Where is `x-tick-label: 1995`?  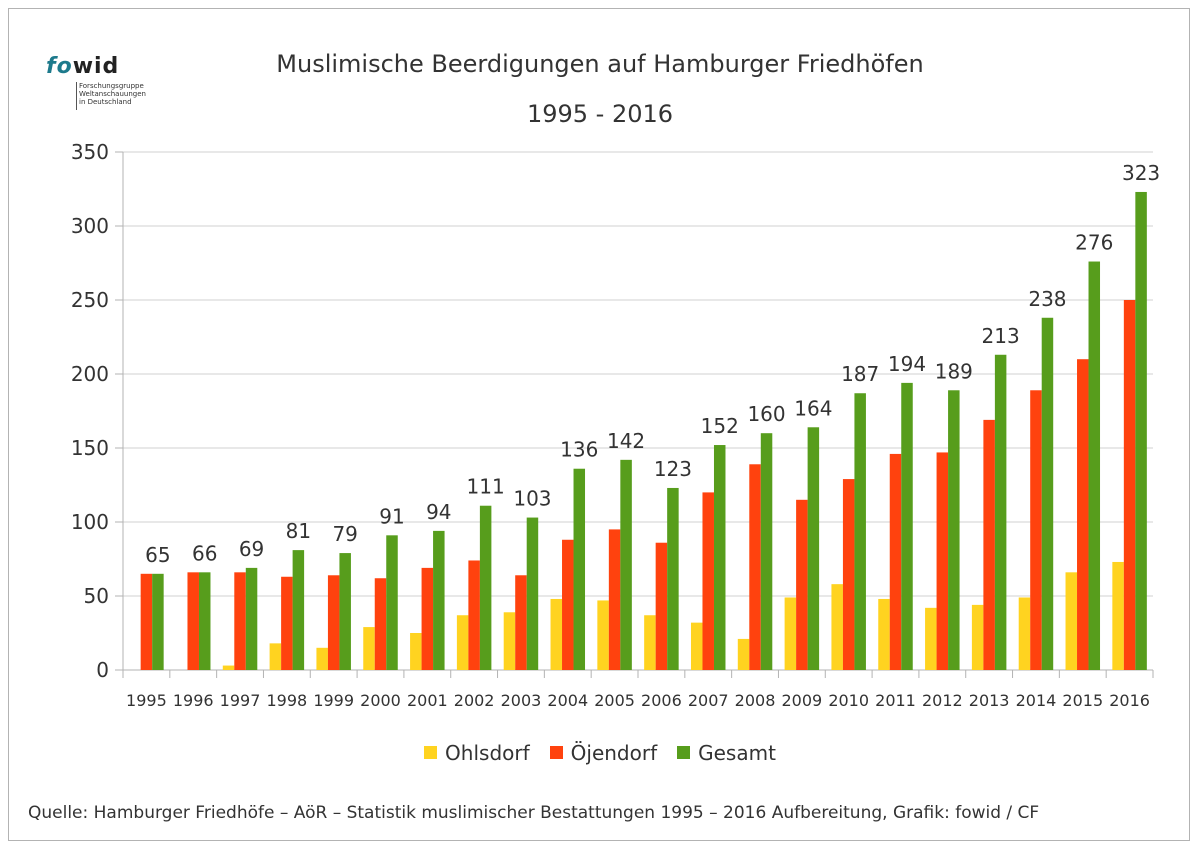 x-tick-label: 1995 is located at coordinates (146, 700).